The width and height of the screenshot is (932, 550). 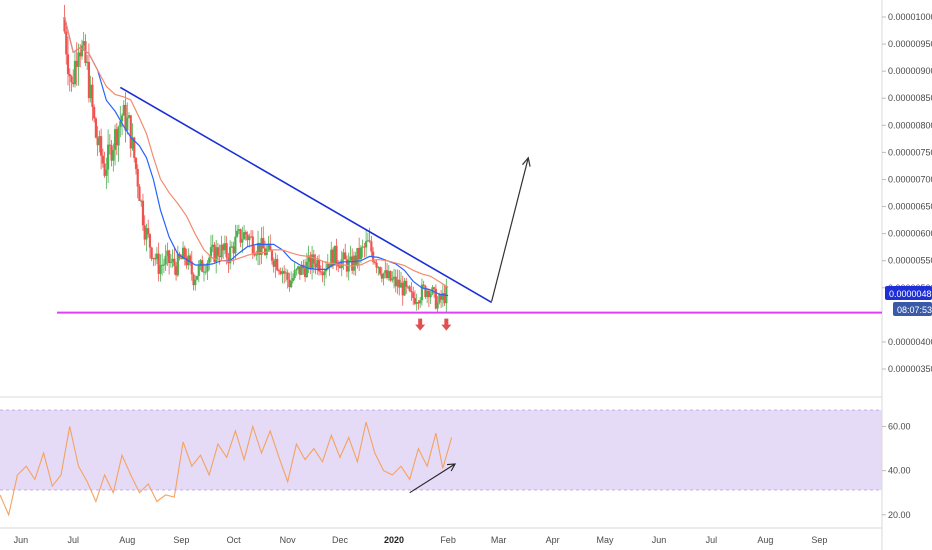 What do you see at coordinates (910, 152) in the screenshot?
I see `price-tick-label: 0.00000750` at bounding box center [910, 152].